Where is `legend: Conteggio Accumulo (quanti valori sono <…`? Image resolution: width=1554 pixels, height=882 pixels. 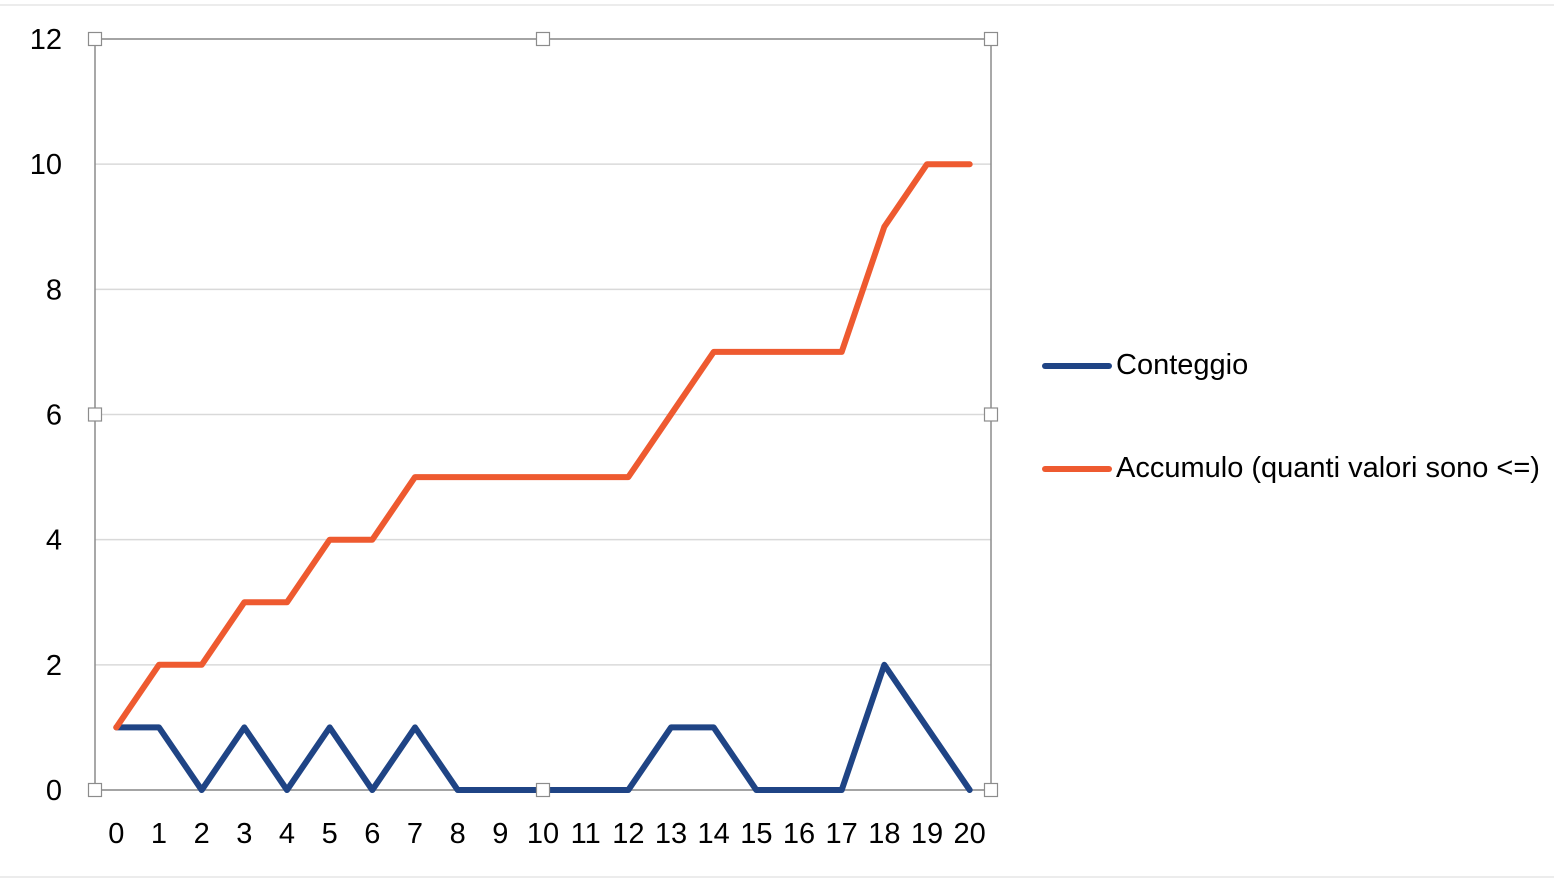 legend: Conteggio Accumulo (quanti valori sono <… is located at coordinates (1290, 416).